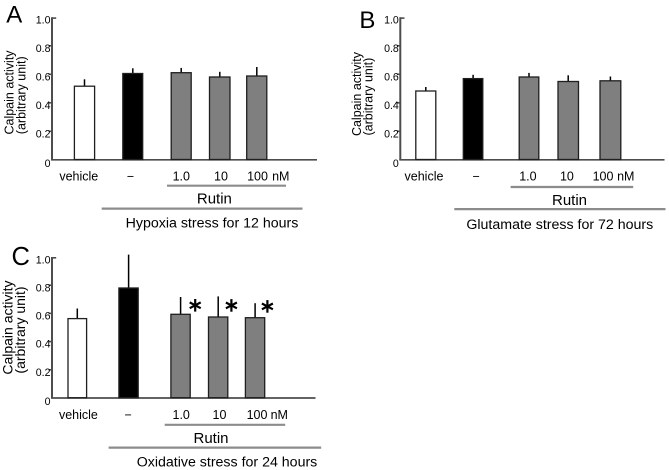 The width and height of the screenshot is (669, 470). Describe the element at coordinates (14, 14) in the screenshot. I see `svg-text: A` at that location.